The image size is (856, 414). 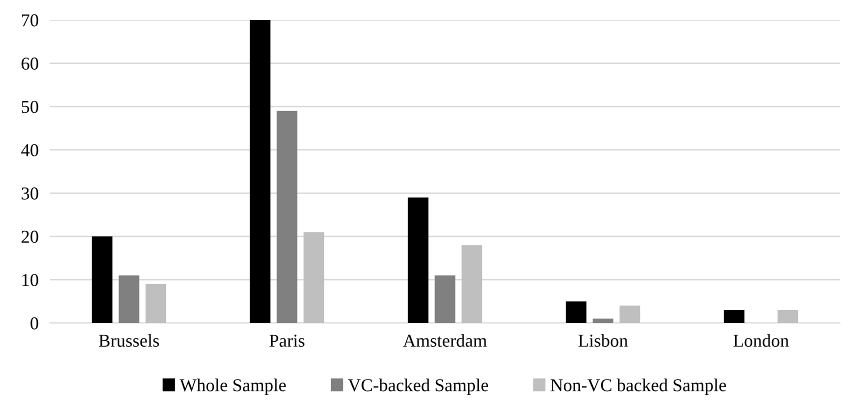 What do you see at coordinates (233, 387) in the screenshot?
I see `legend-label: Whole Sample` at bounding box center [233, 387].